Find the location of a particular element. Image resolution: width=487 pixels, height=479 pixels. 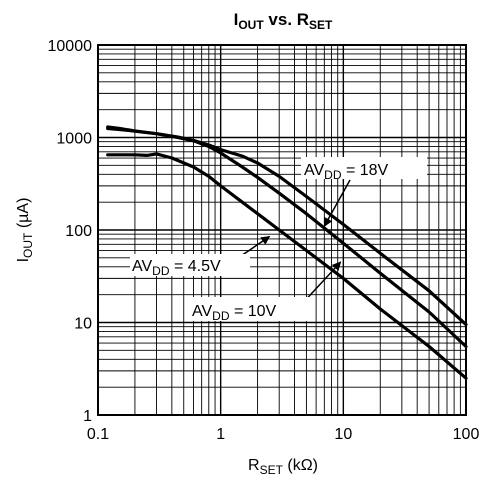

svg-text: AVDD = 10V is located at coordinates (234, 313).